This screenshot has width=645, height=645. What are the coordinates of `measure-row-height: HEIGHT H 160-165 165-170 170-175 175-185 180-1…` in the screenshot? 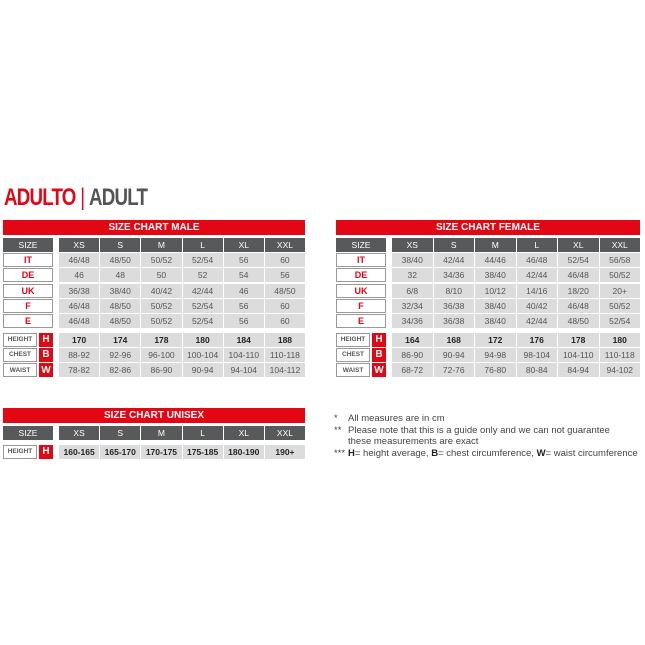 It's located at (154, 451).